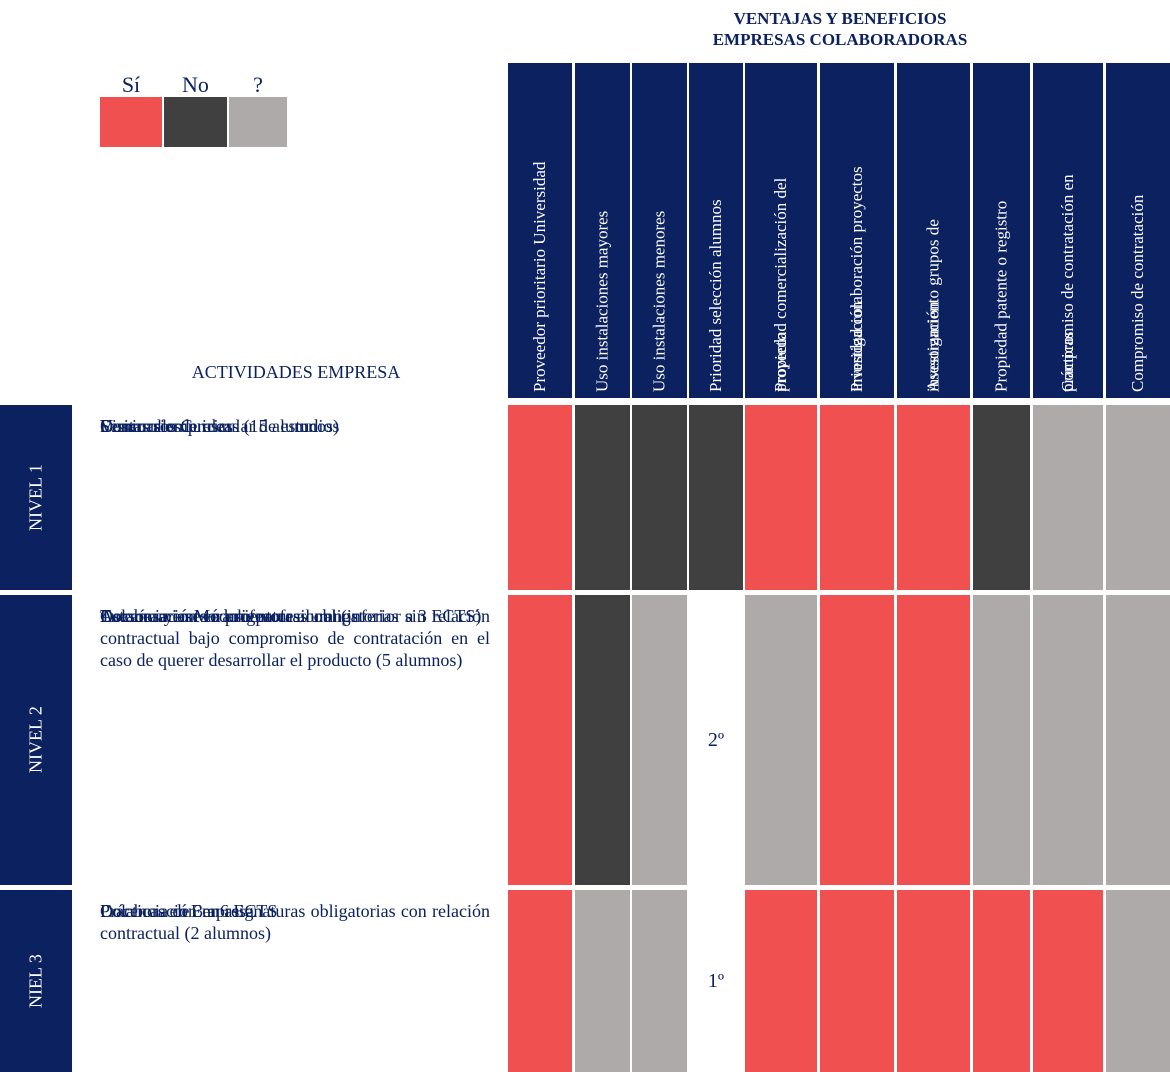 This screenshot has height=1072, width=1170. I want to click on column-header-line: Uso instalaciones mayores, so click(602, 301).